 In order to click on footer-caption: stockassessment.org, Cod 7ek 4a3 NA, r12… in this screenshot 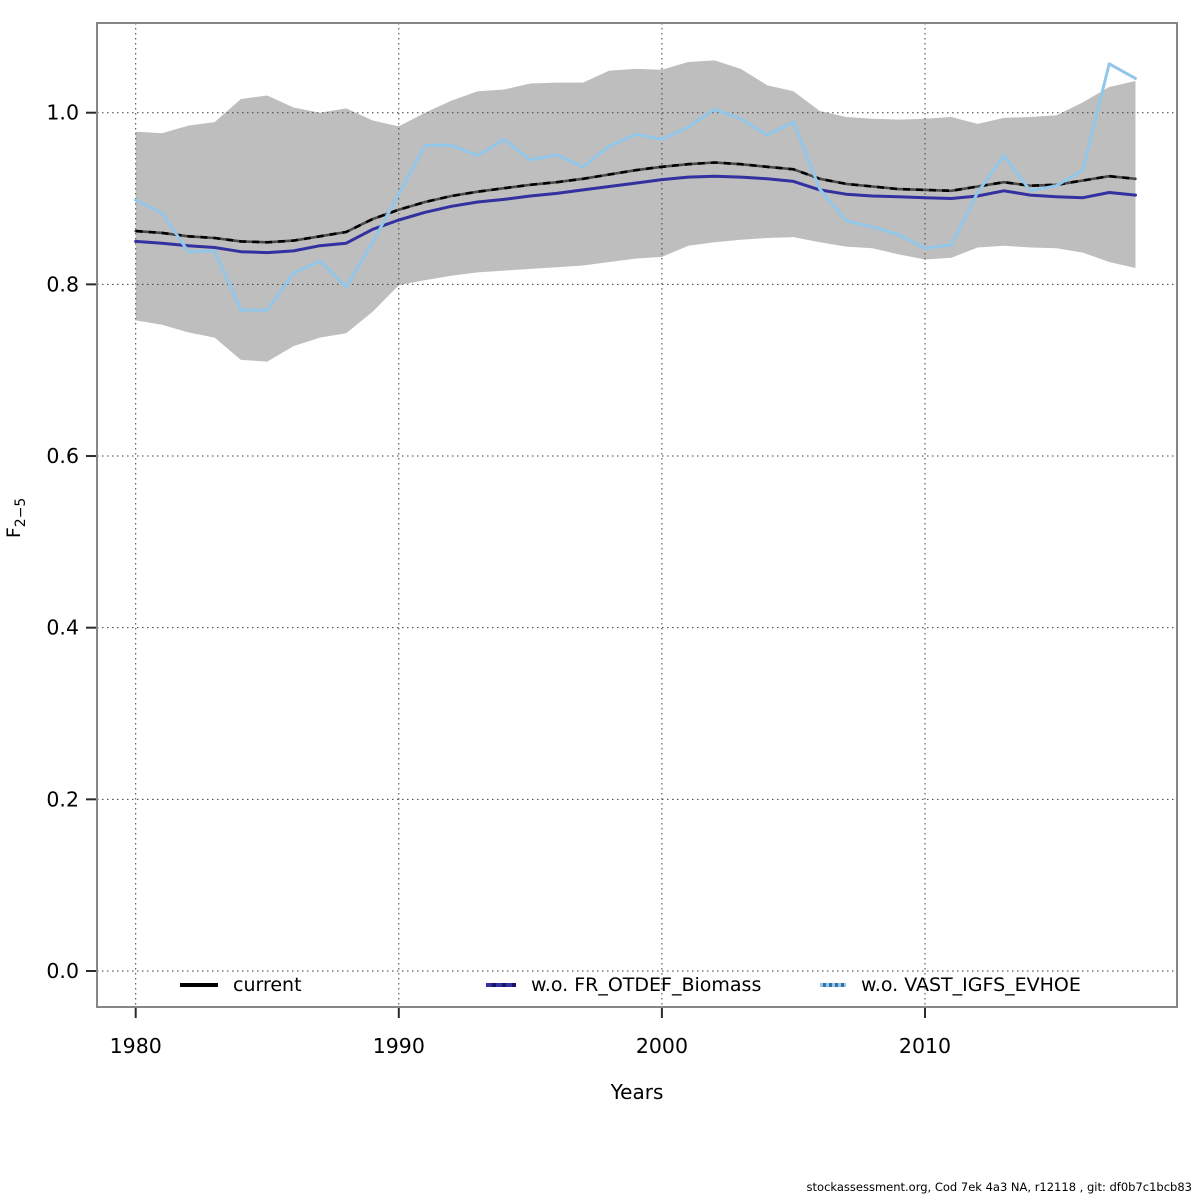, I will do `click(999, 1187)`.